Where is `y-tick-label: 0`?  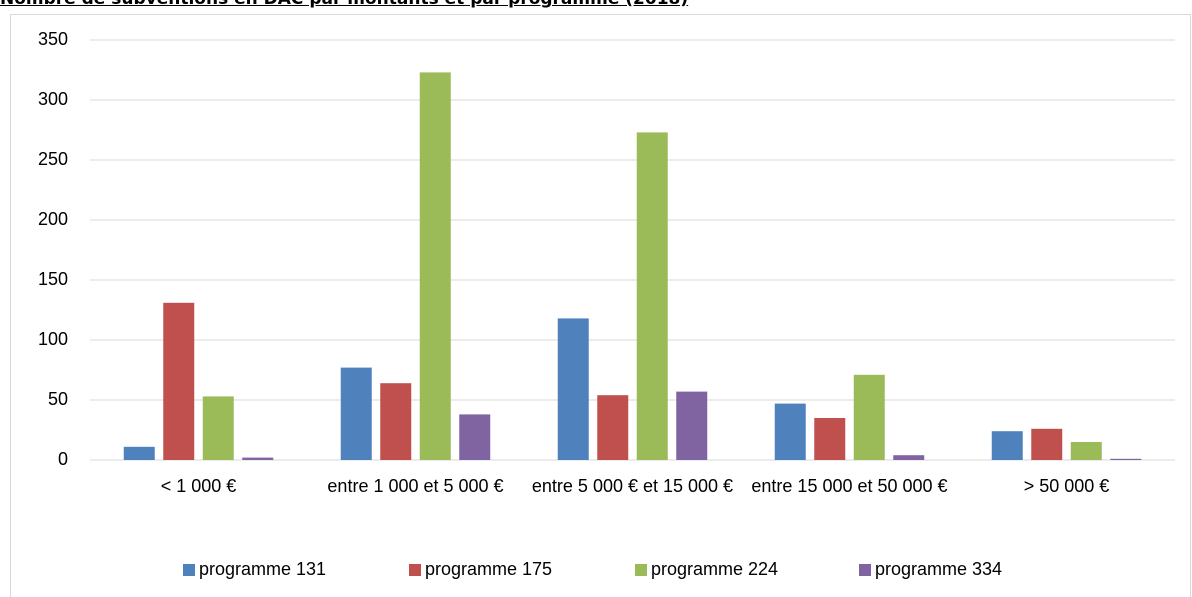 y-tick-label: 0 is located at coordinates (63, 459).